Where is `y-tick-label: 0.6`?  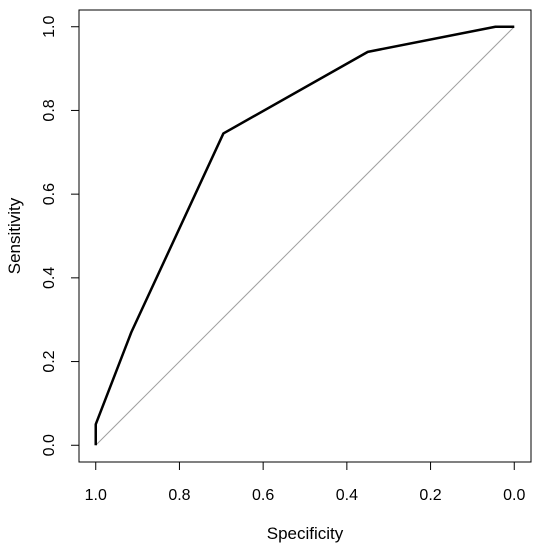 y-tick-label: 0.6 is located at coordinates (49, 194).